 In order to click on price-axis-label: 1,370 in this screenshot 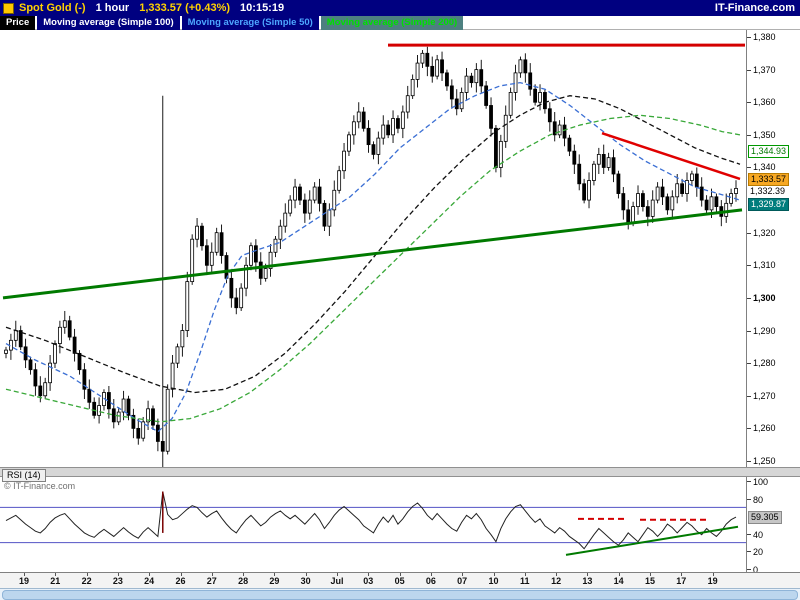, I will do `click(764, 69)`.